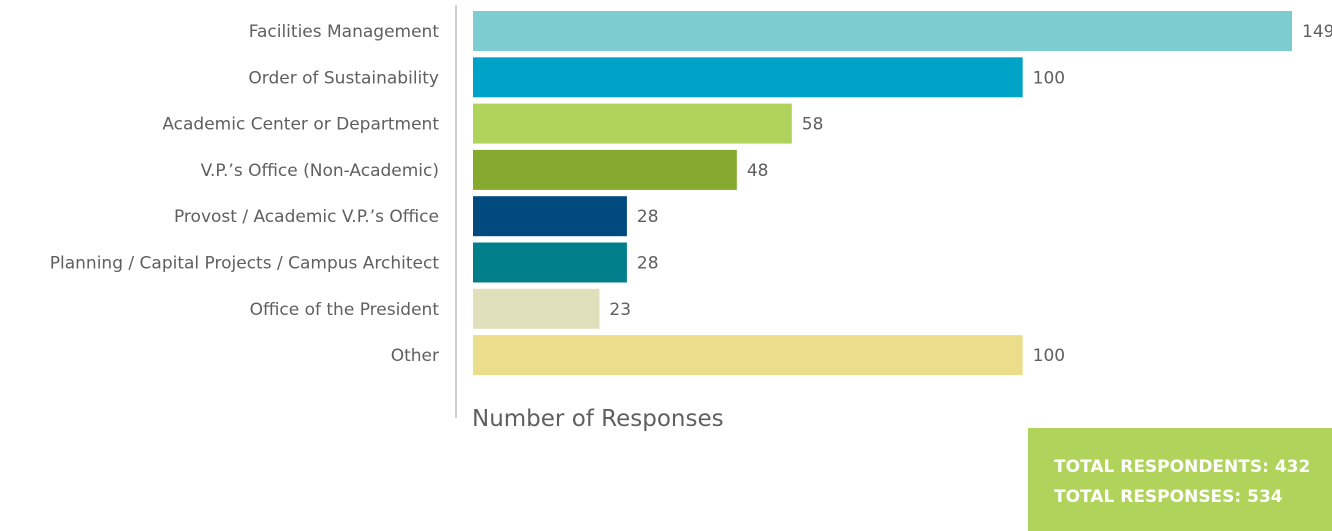  What do you see at coordinates (1182, 467) in the screenshot?
I see `total-respondents: TOTAL RESPONDENTS: 432` at bounding box center [1182, 467].